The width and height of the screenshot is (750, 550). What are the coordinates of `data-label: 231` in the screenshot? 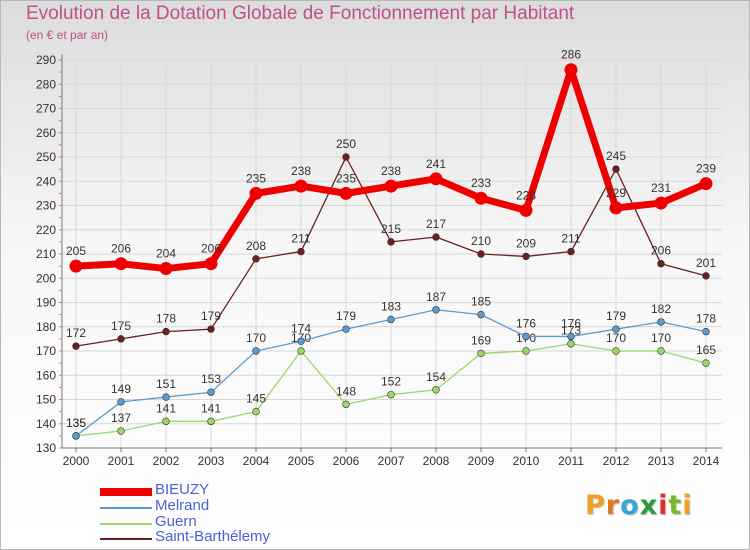 It's located at (661, 188).